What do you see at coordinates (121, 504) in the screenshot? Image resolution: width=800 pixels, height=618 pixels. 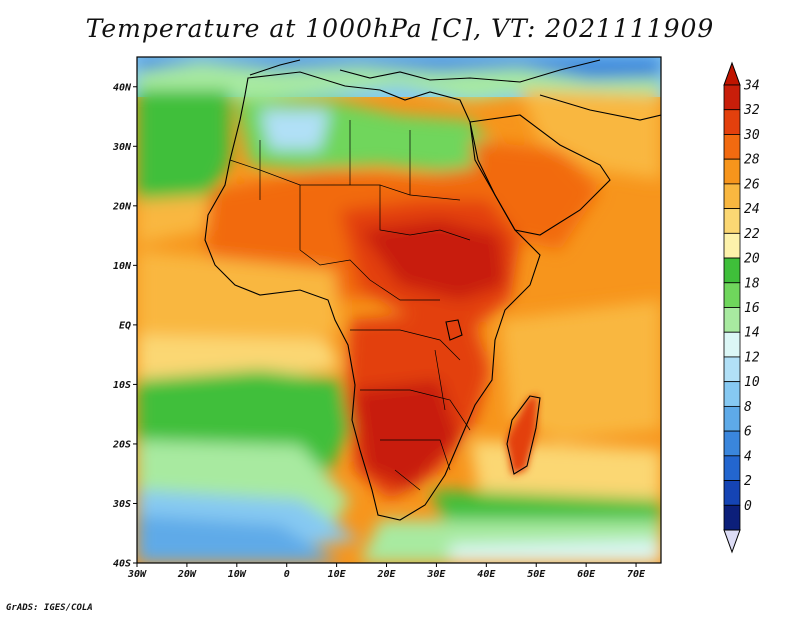 I see `lat-tick-label: 30S` at bounding box center [121, 504].